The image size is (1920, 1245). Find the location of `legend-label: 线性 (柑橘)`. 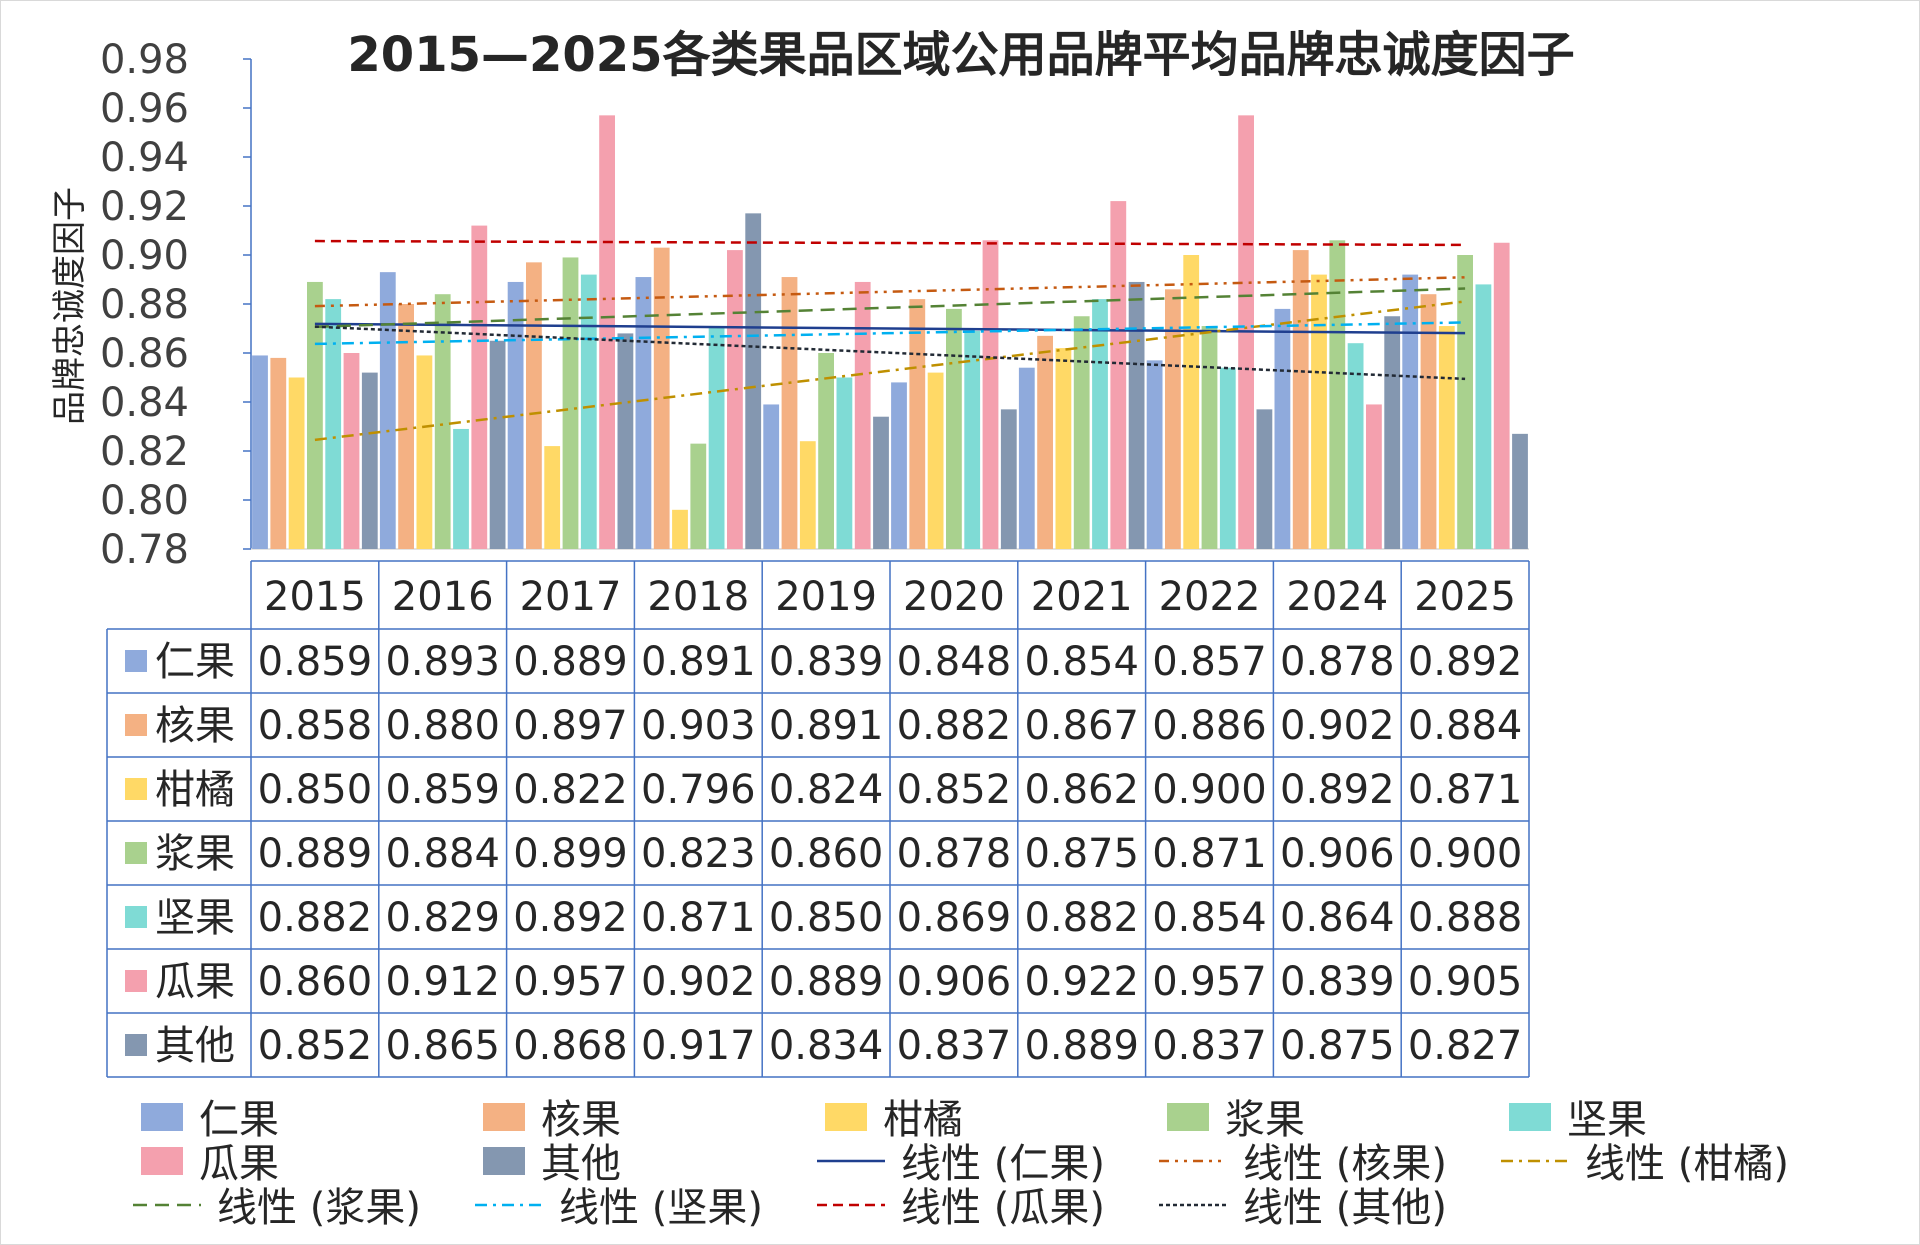

legend-label: 线性 (柑橘) is located at coordinates (1687, 1164).